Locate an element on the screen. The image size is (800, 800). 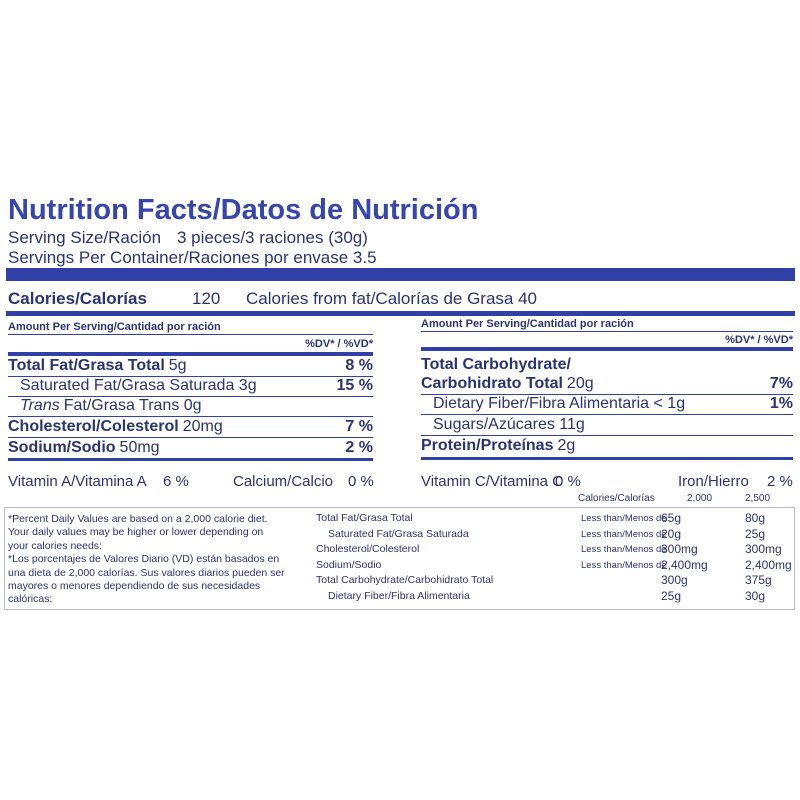
title: Nutrition Facts/Datos de Nutrición is located at coordinates (243, 210).